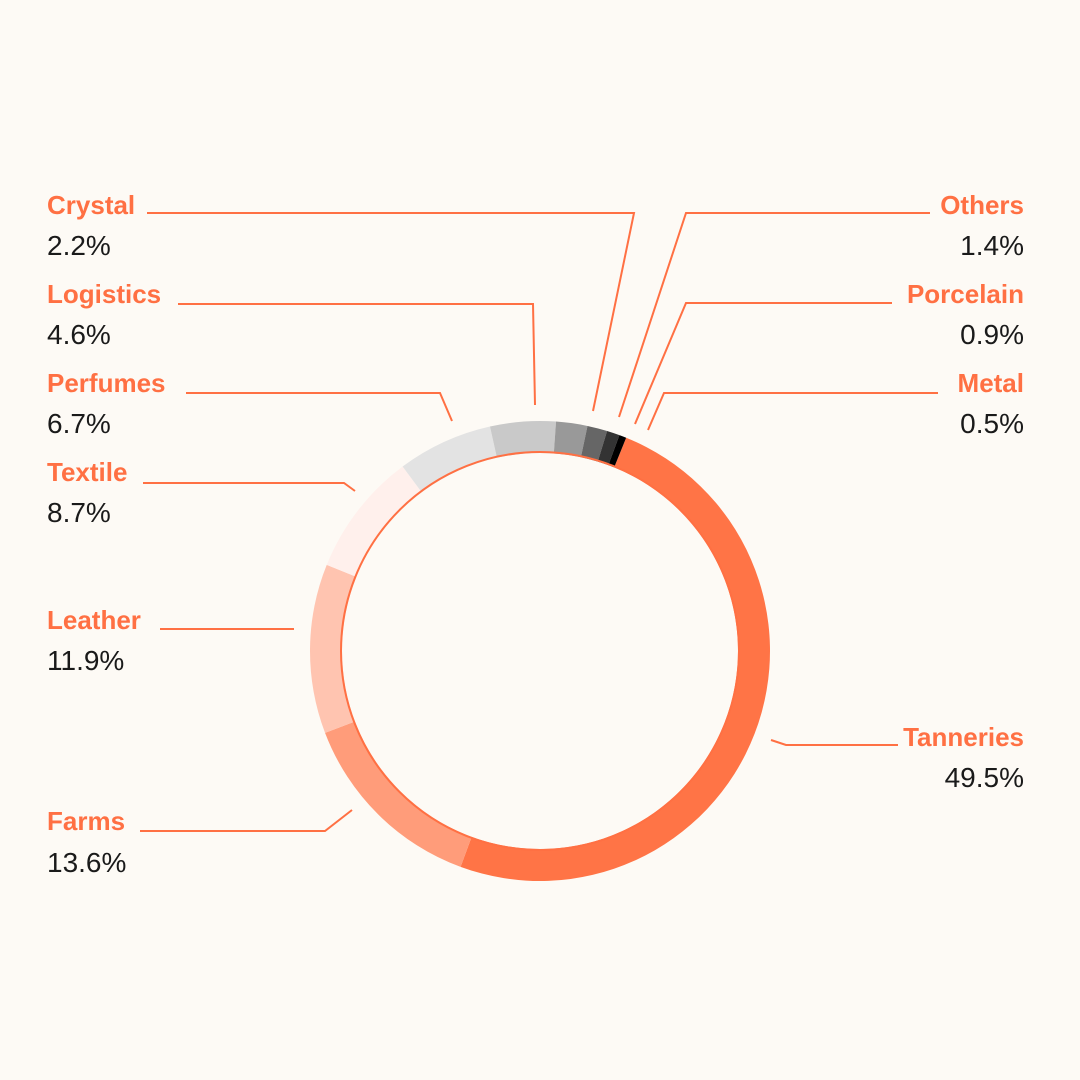 The width and height of the screenshot is (1080, 1080). I want to click on leader-line-textile, so click(249, 487).